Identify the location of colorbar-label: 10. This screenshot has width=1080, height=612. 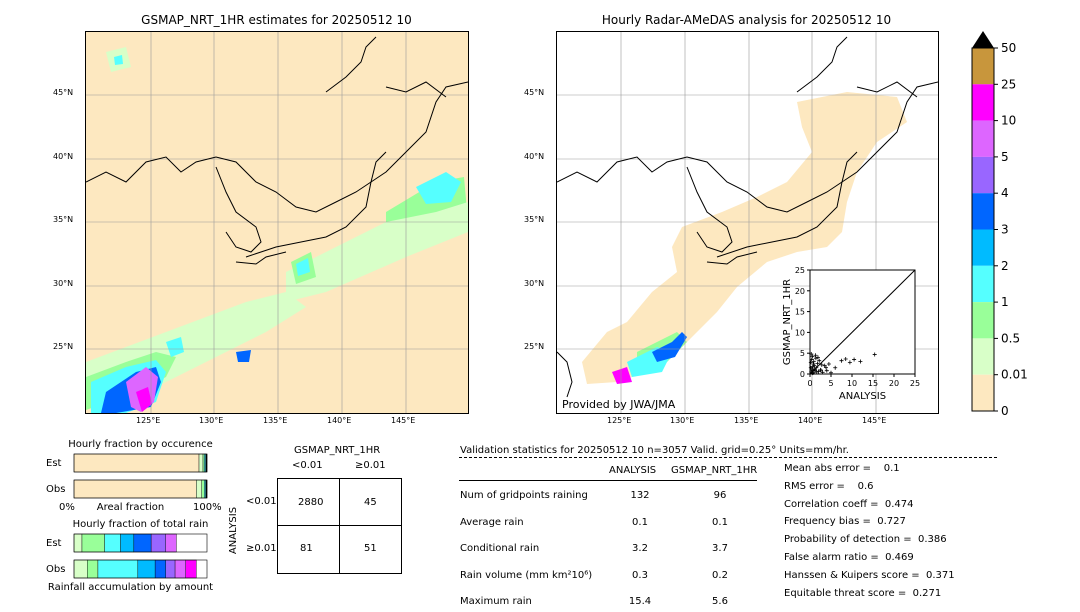
(1008, 121).